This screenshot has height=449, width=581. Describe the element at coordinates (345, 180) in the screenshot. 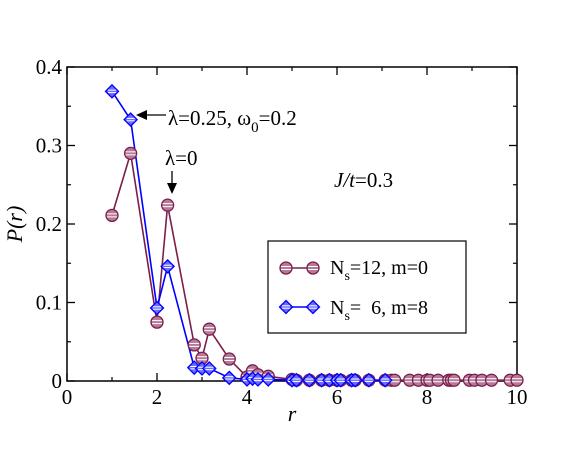

I see `annotation-jt-italic: J/t` at that location.